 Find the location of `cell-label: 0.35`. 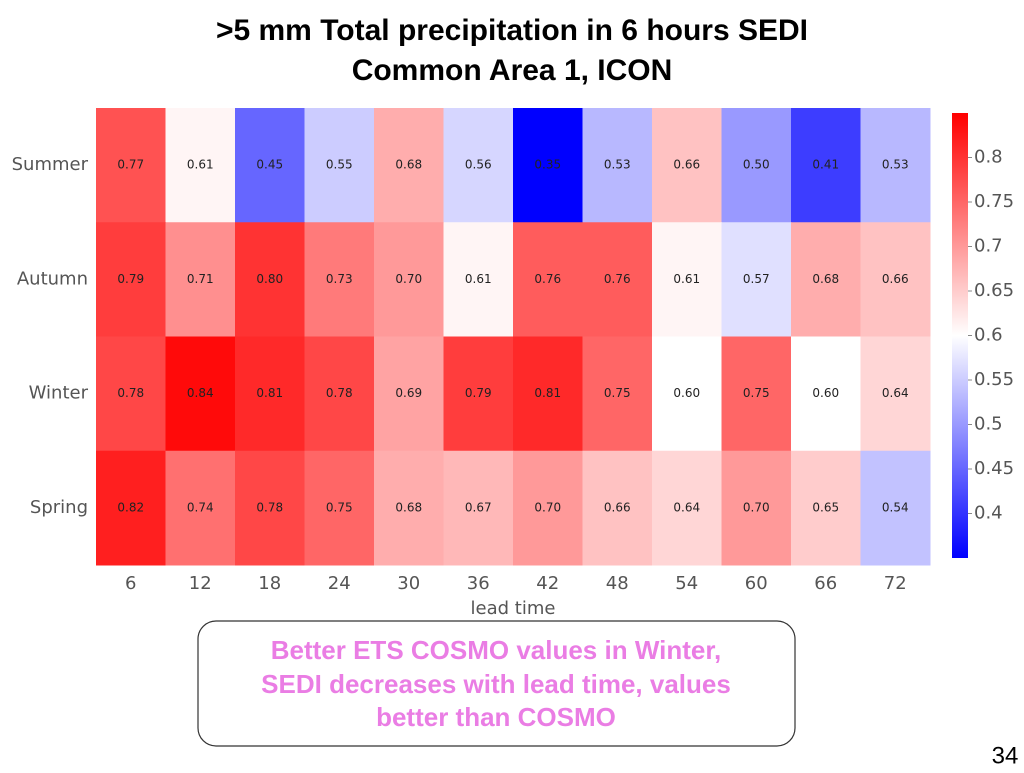

cell-label: 0.35 is located at coordinates (547, 165).